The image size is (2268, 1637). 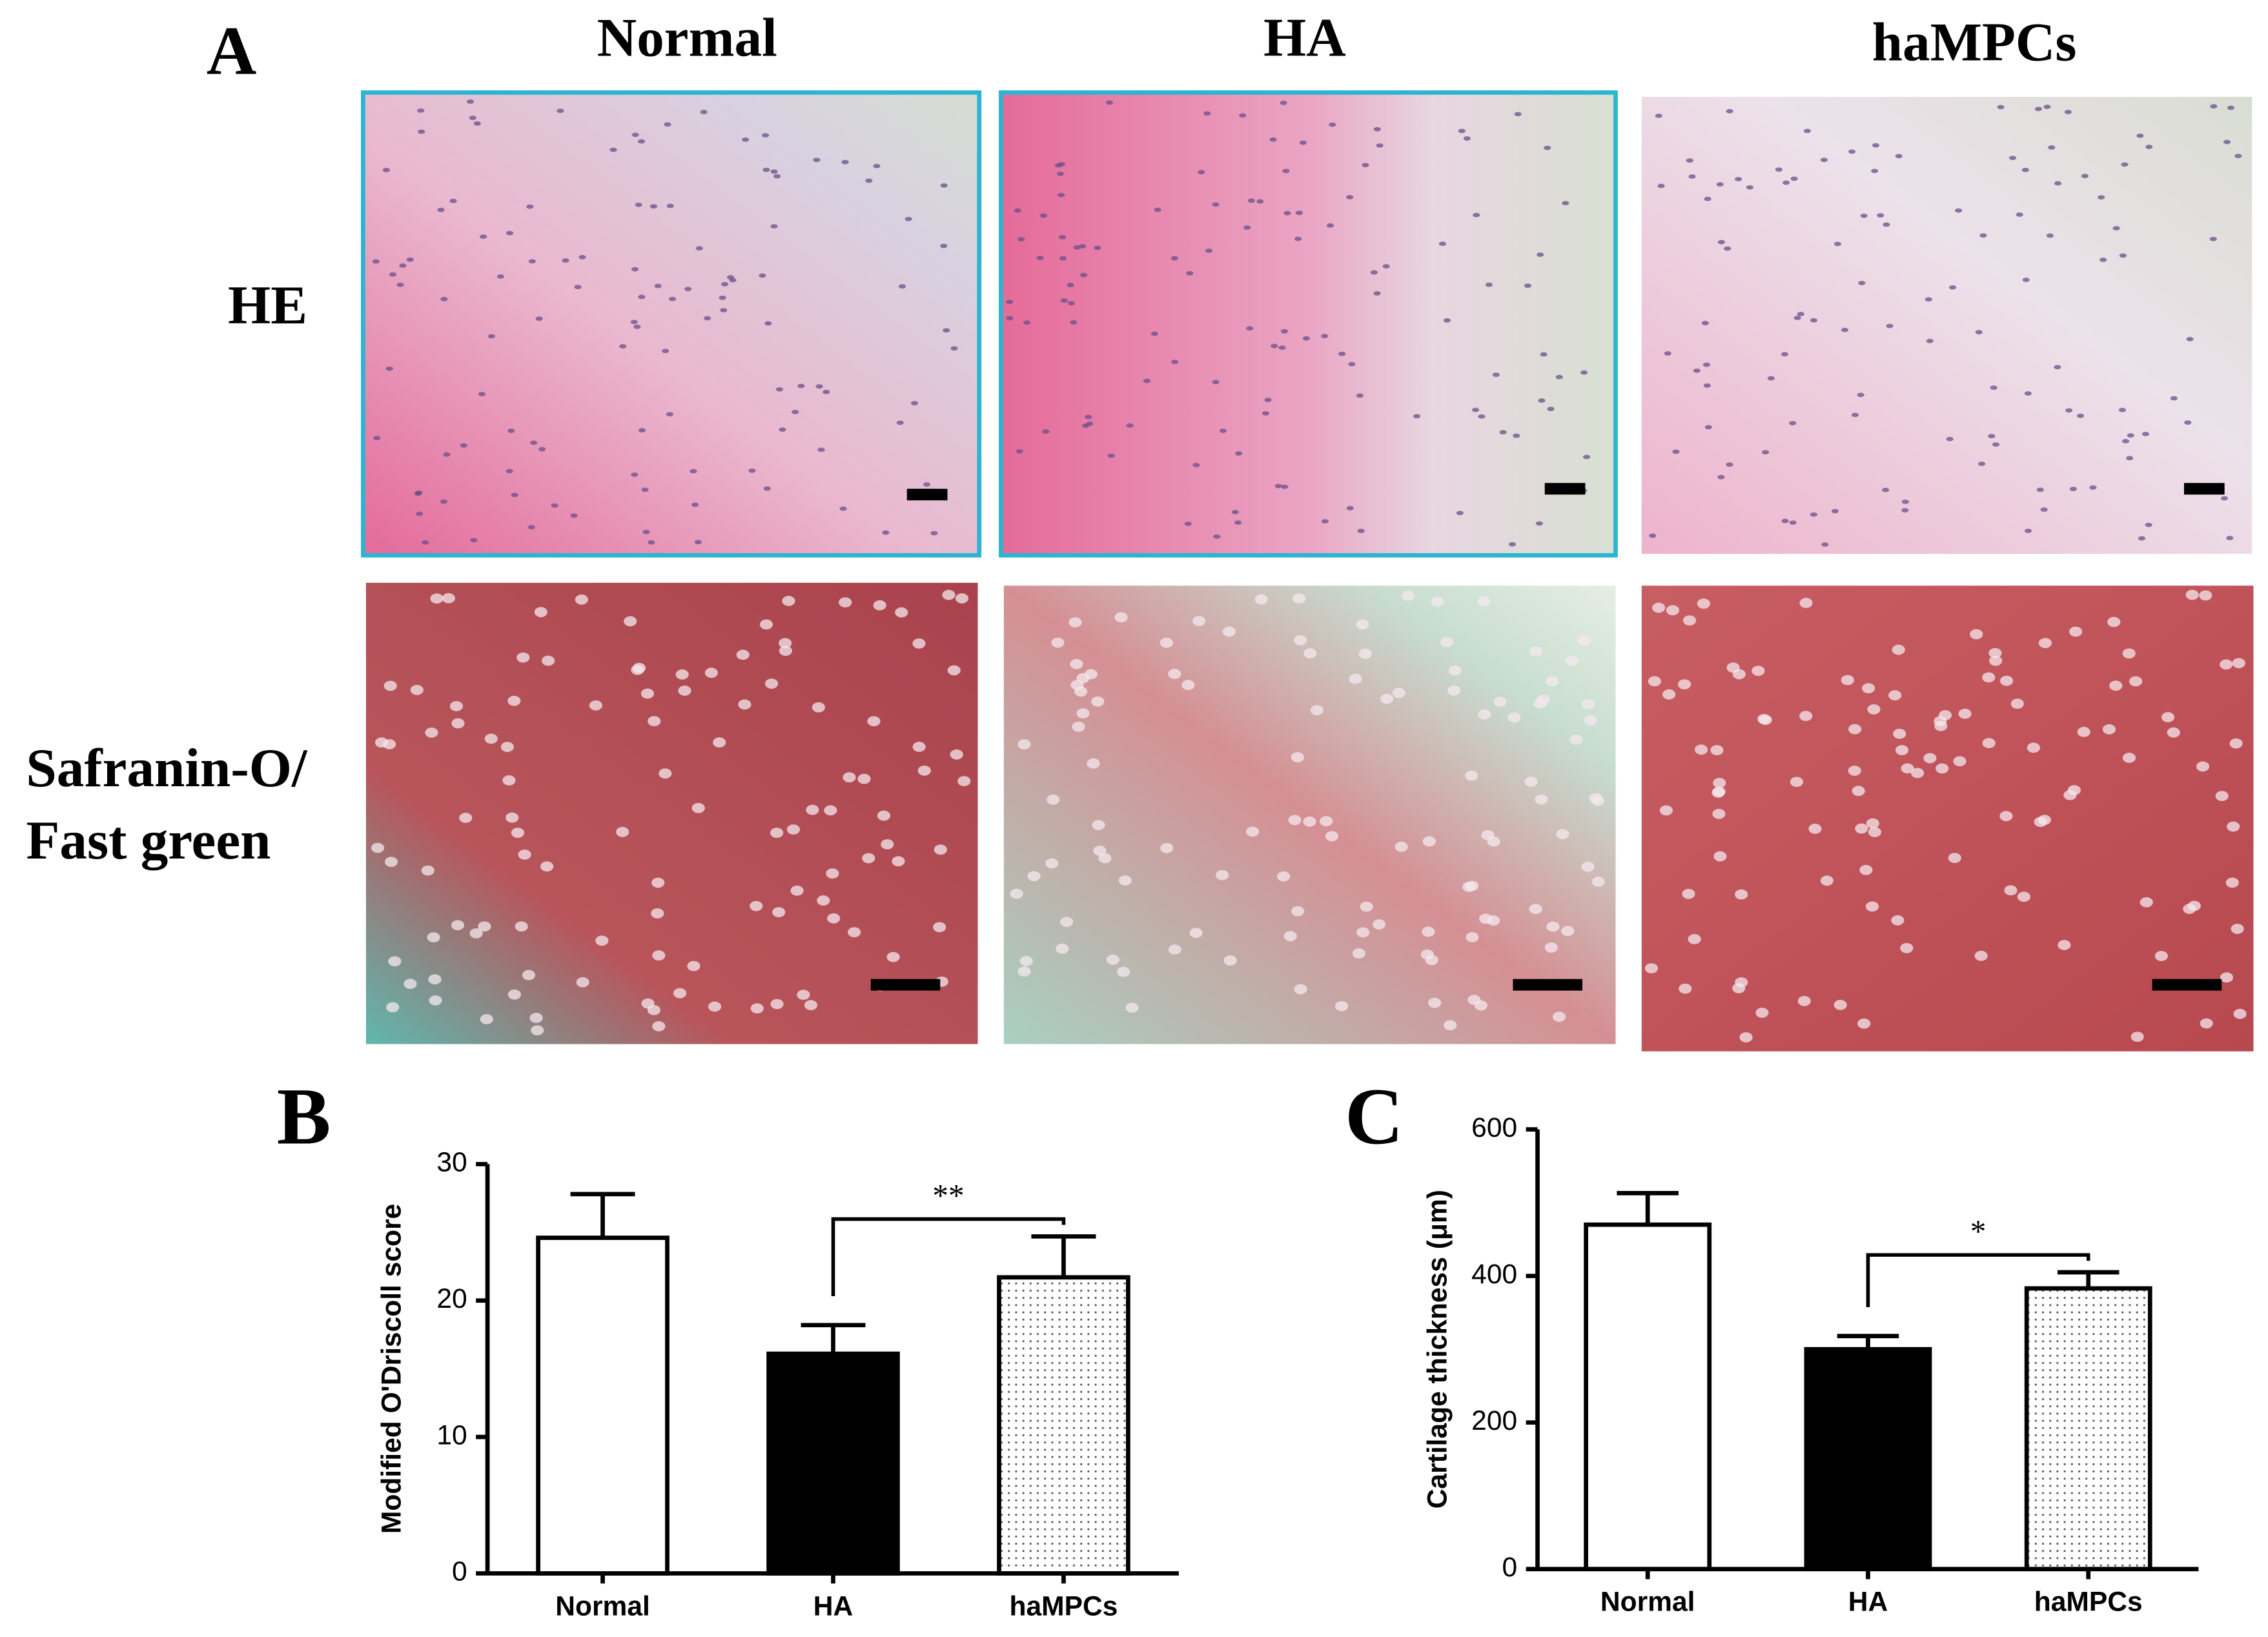 I want to click on y-tick-label: 20, so click(x=451, y=1298).